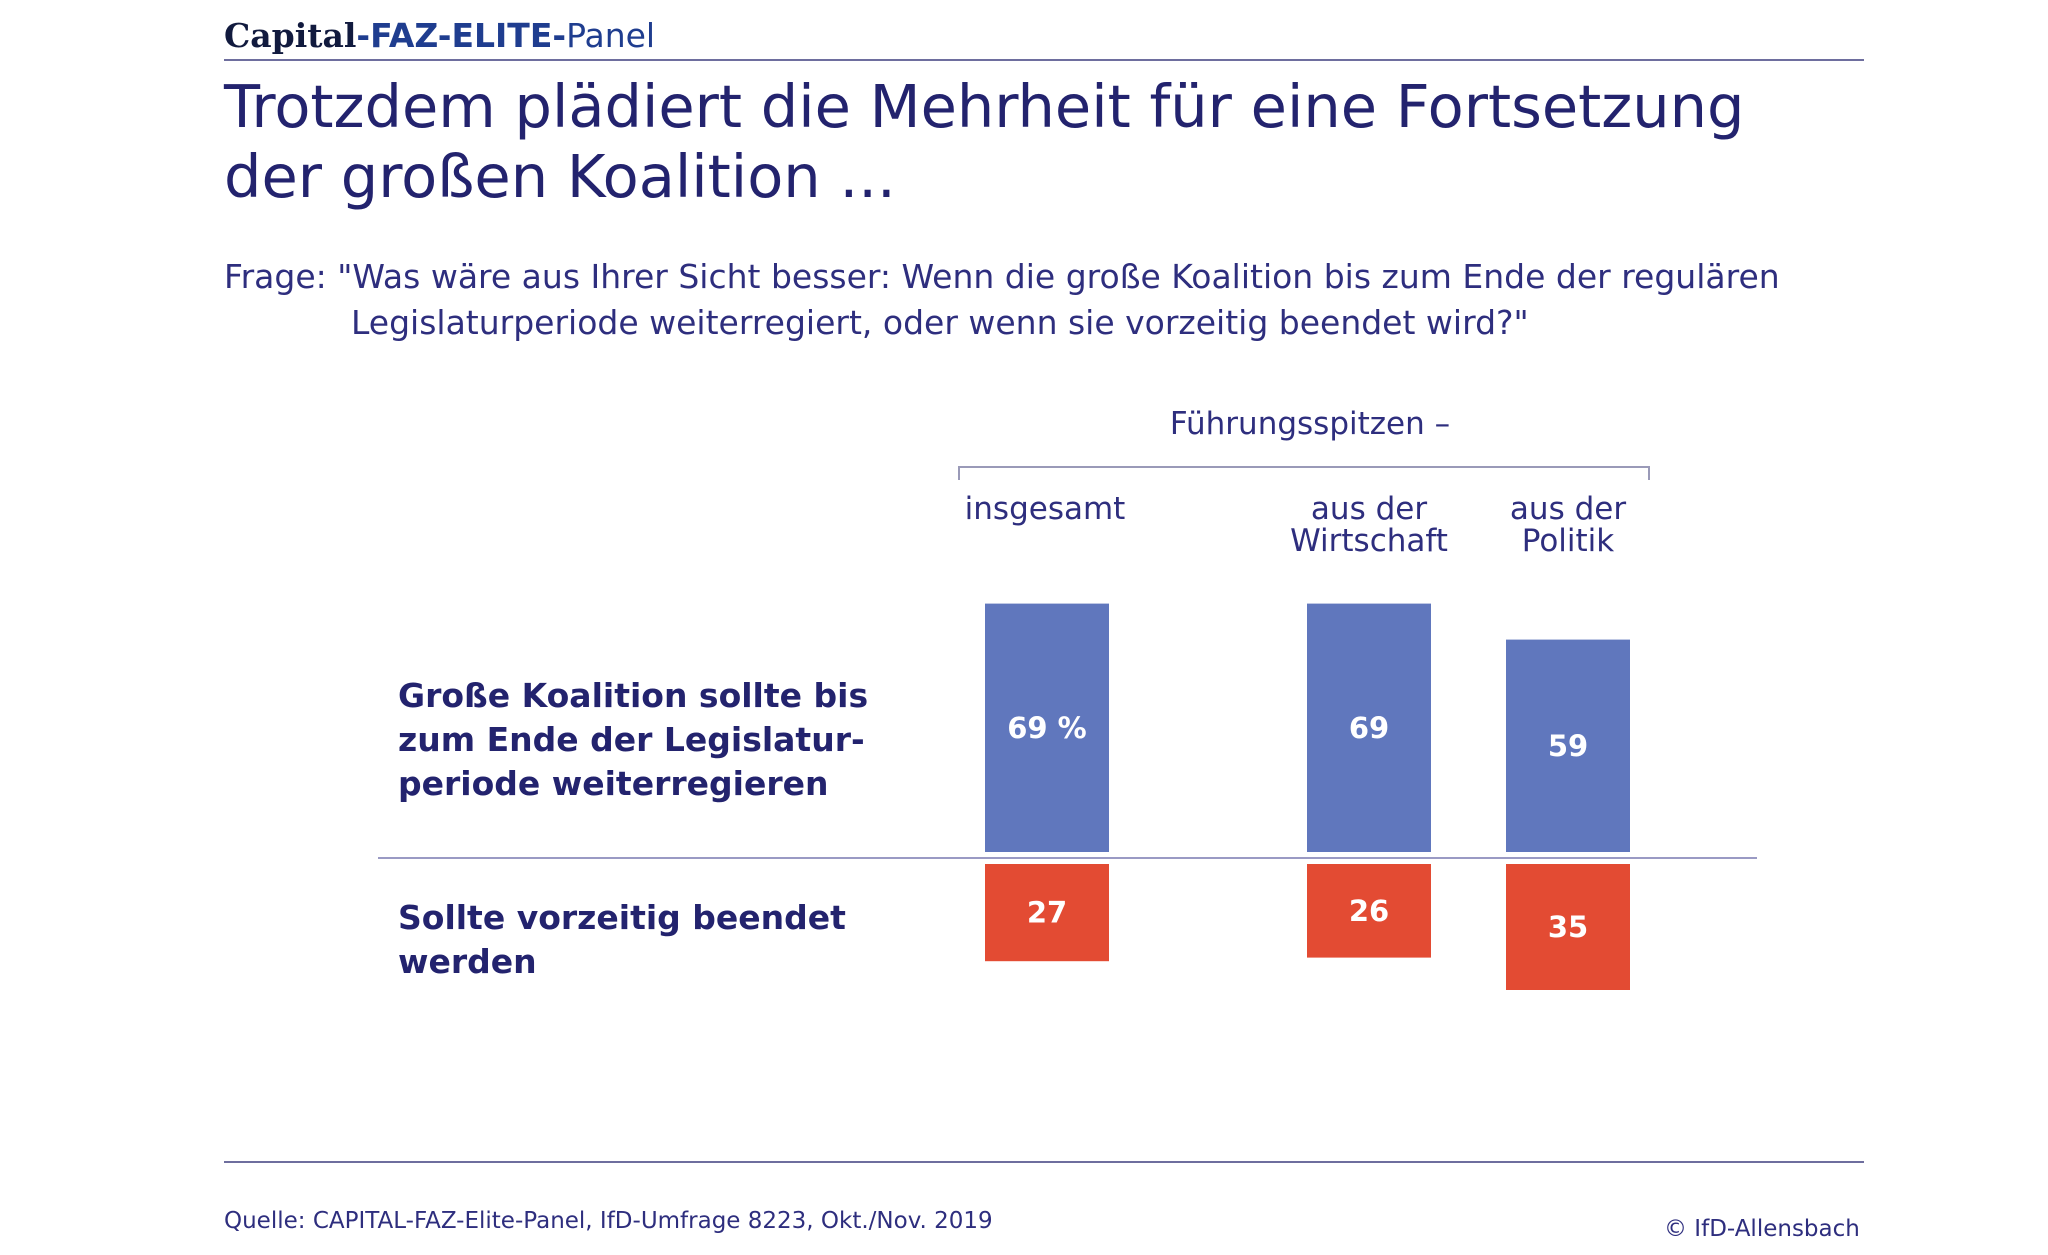 The width and height of the screenshot is (2048, 1255). I want to click on group-bracket, so click(1304, 473).